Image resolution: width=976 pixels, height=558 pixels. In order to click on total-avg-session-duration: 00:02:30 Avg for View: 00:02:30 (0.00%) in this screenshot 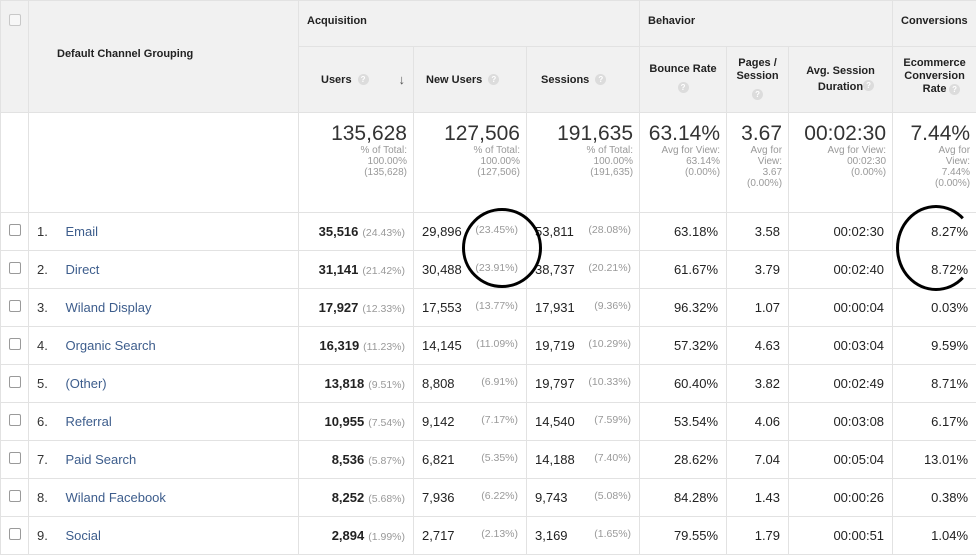, I will do `click(841, 162)`.